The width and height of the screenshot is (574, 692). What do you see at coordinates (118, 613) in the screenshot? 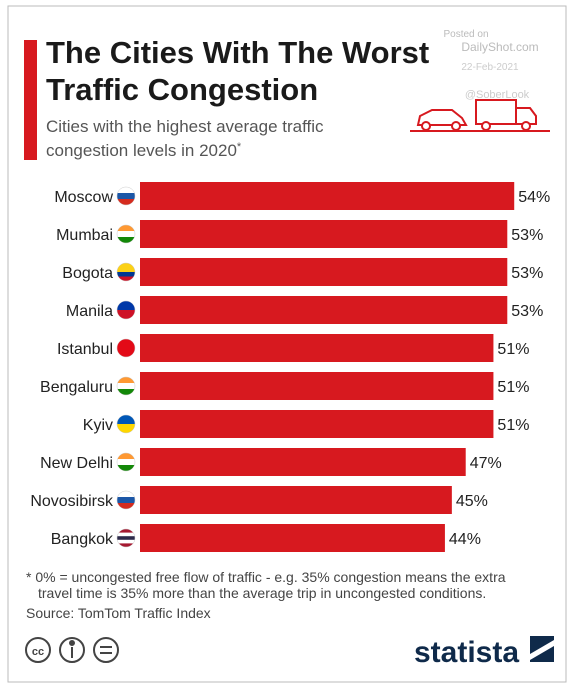
I see `source: Source: TomTom Traffic Index` at bounding box center [118, 613].